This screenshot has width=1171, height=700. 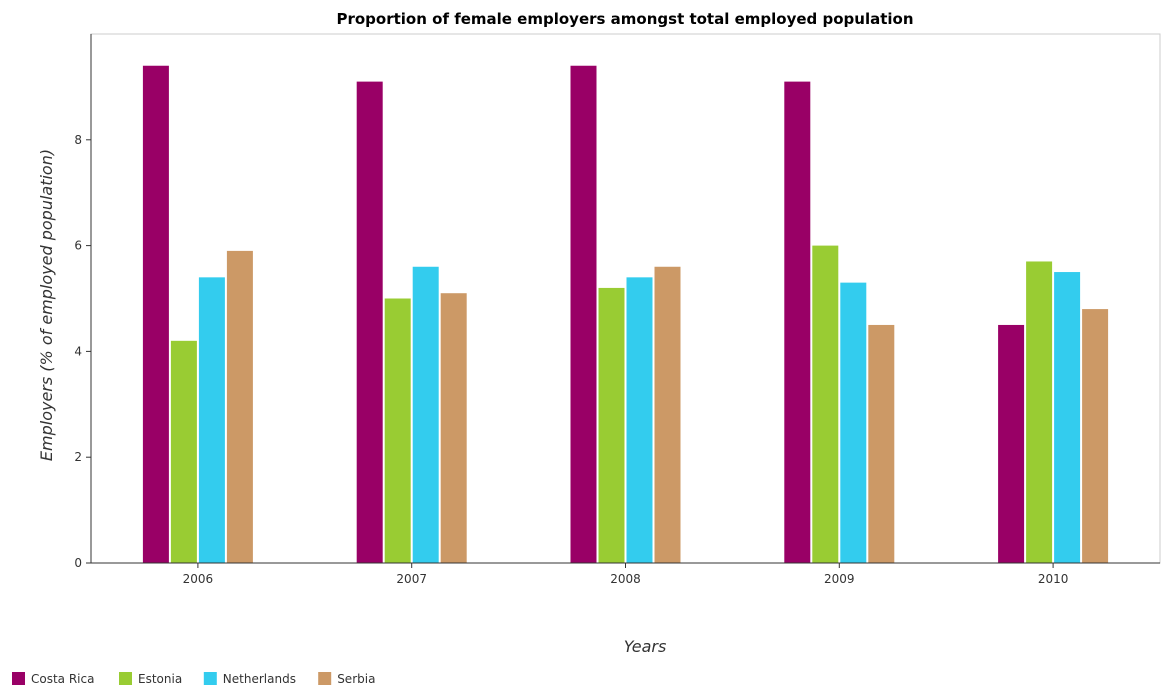 I want to click on x-tick-label: 2009, so click(x=839, y=579).